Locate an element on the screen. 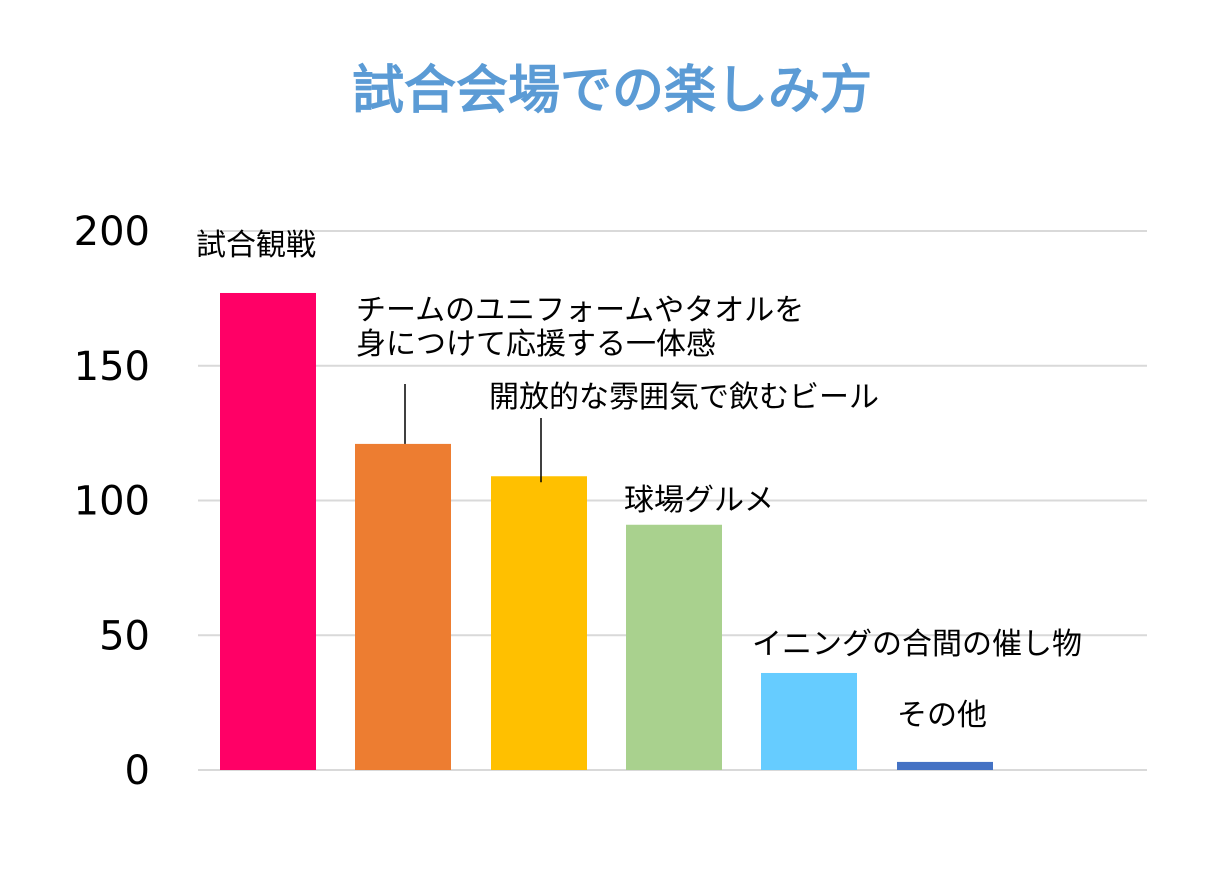 The height and width of the screenshot is (875, 1224). y-tick-label: 150 is located at coordinates (112, 367).